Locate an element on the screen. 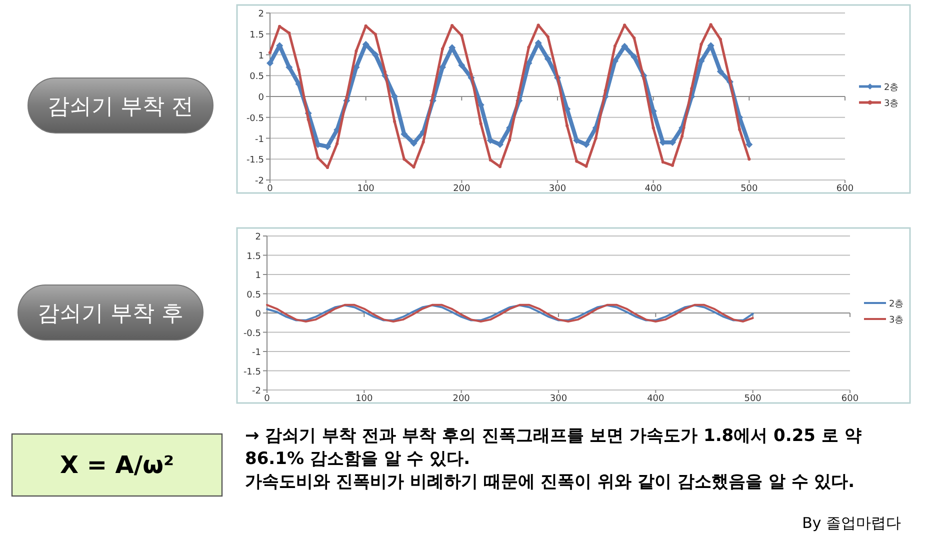 The image size is (925, 541). text: 감쇠기 부착 후 is located at coordinates (111, 314).